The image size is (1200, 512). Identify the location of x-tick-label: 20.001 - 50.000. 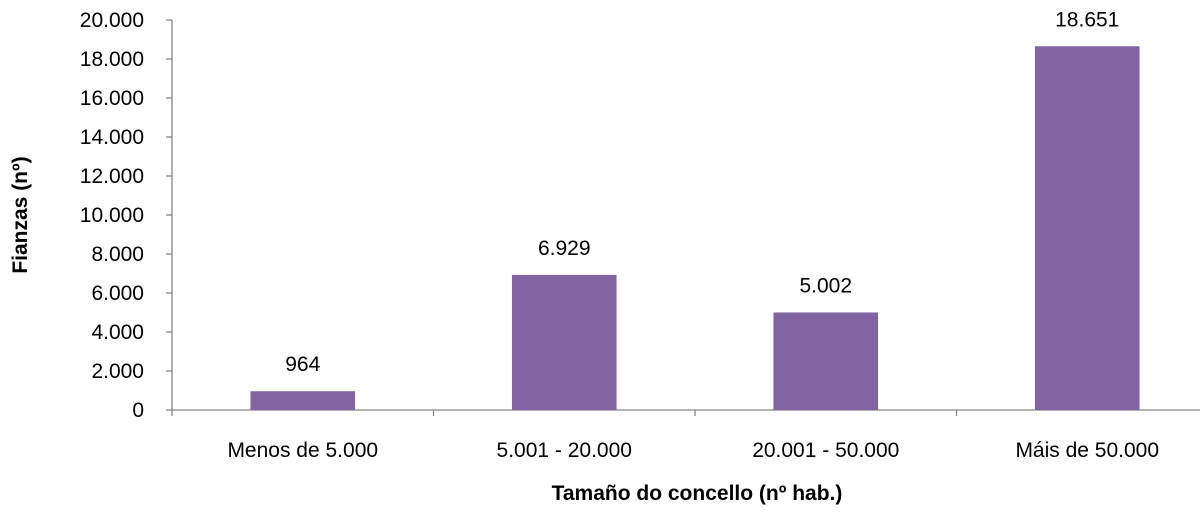
(825, 450).